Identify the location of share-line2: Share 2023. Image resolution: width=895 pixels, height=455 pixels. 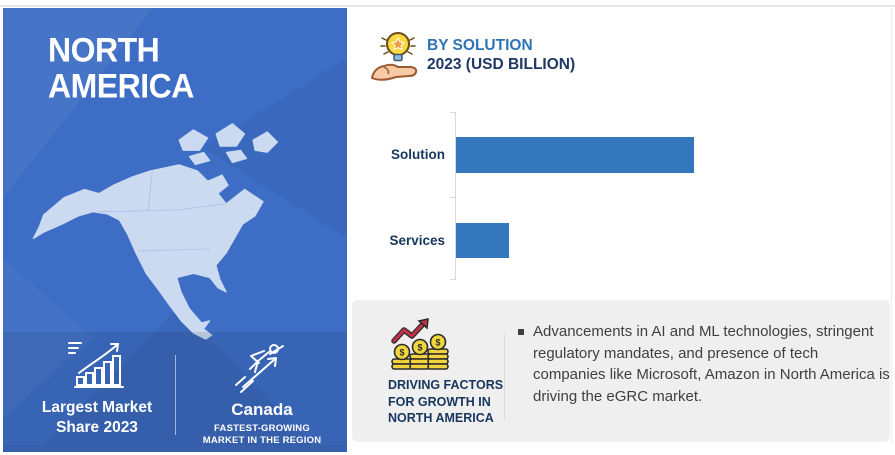
(97, 427).